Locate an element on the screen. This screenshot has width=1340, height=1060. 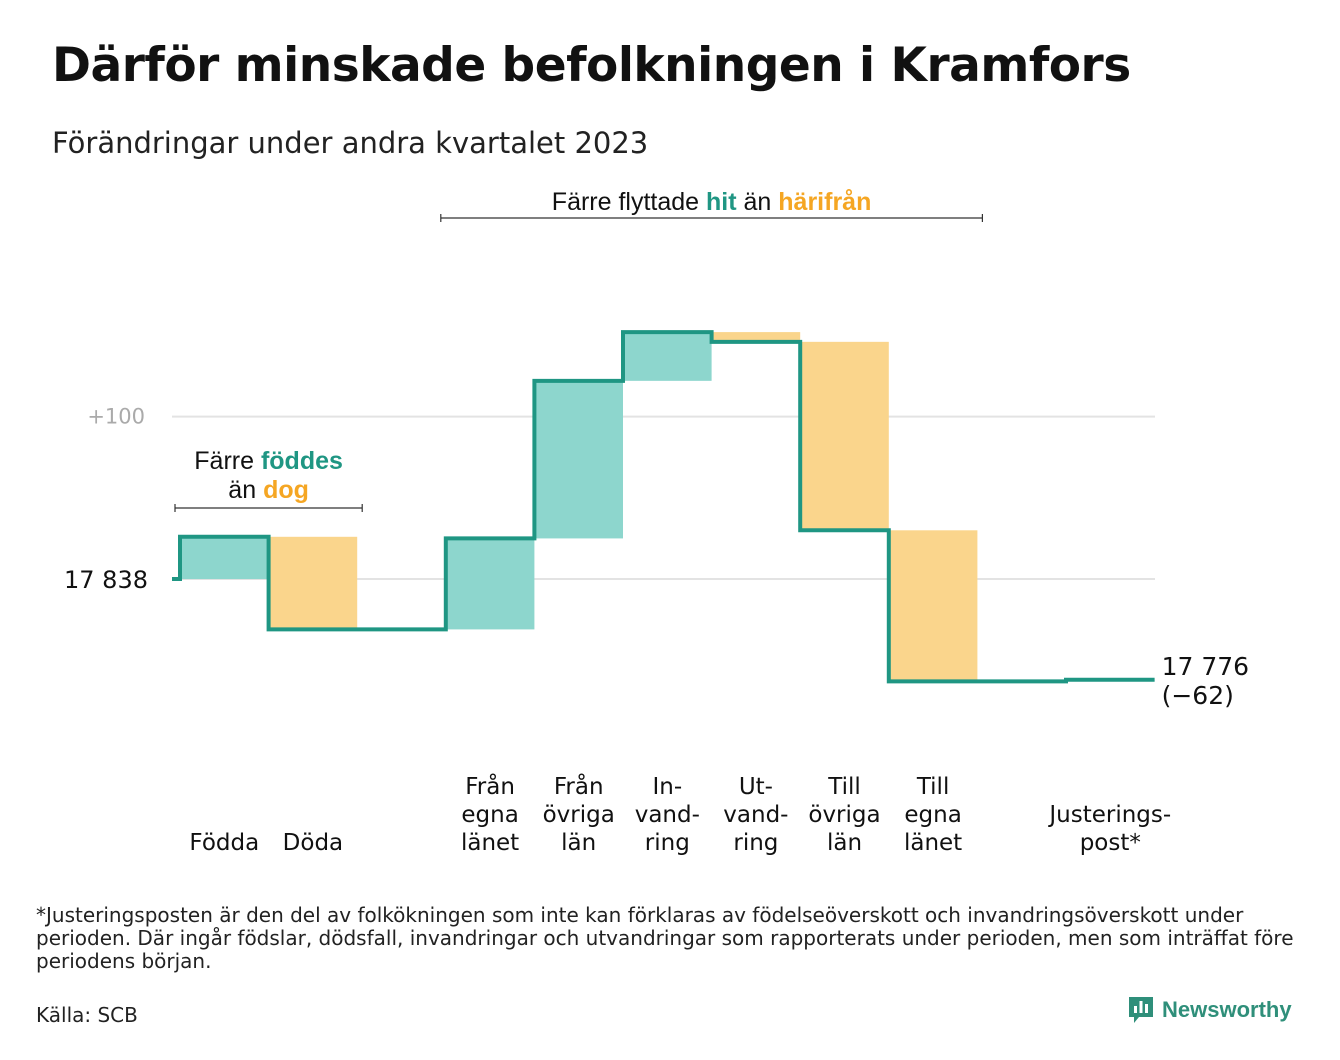
chart-subtitle: Förändringar under andra kvartalet 2023 is located at coordinates (350, 143).